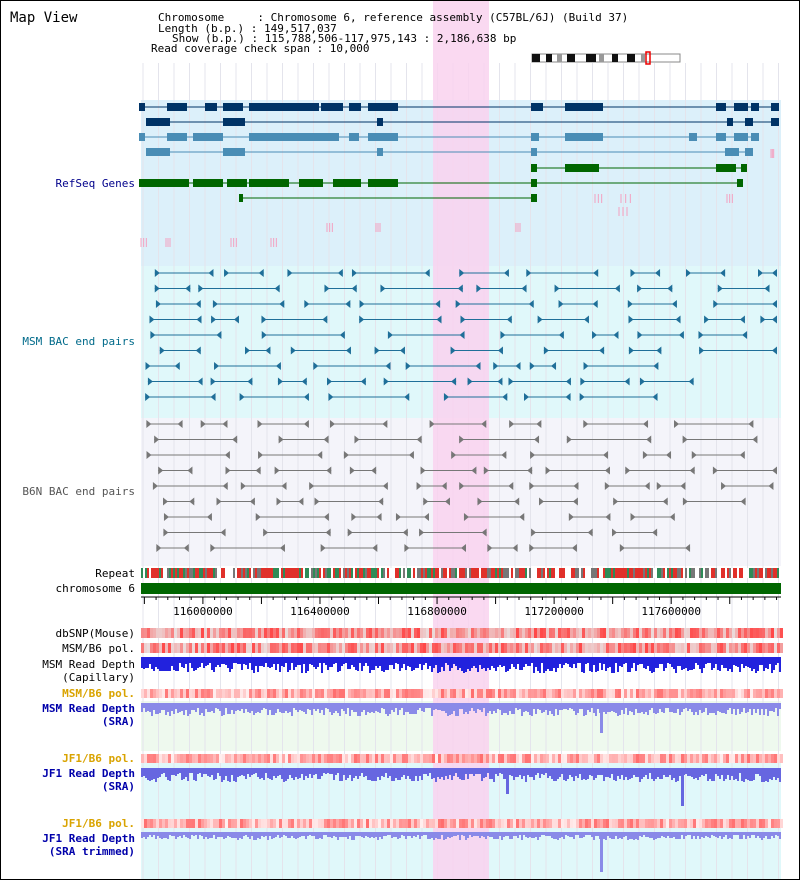  I want to click on track-label-msm-read-depth-sra-2: (SRA), so click(118, 721).